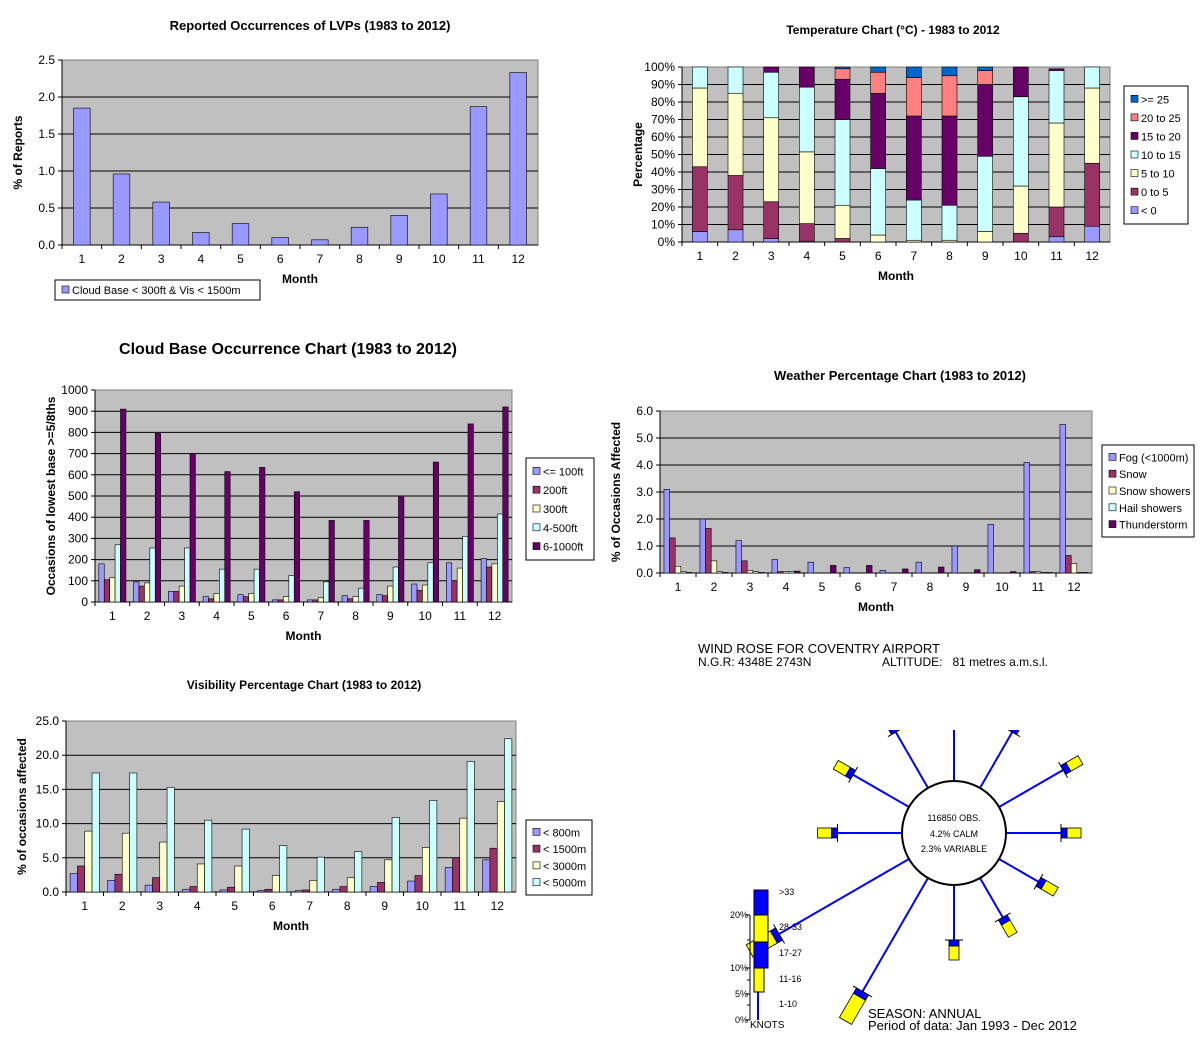 Image resolution: width=1200 pixels, height=1054 pixels. What do you see at coordinates (786, 892) in the screenshot?
I see `windrose-speed-label: >33` at bounding box center [786, 892].